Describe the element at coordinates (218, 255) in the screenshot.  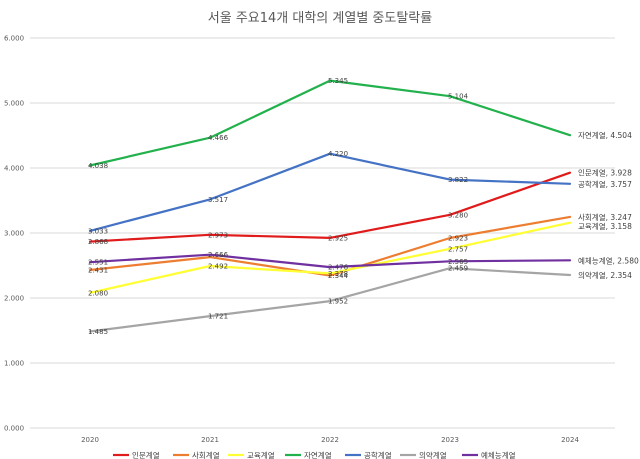
I see `data-label: 2.666` at that location.